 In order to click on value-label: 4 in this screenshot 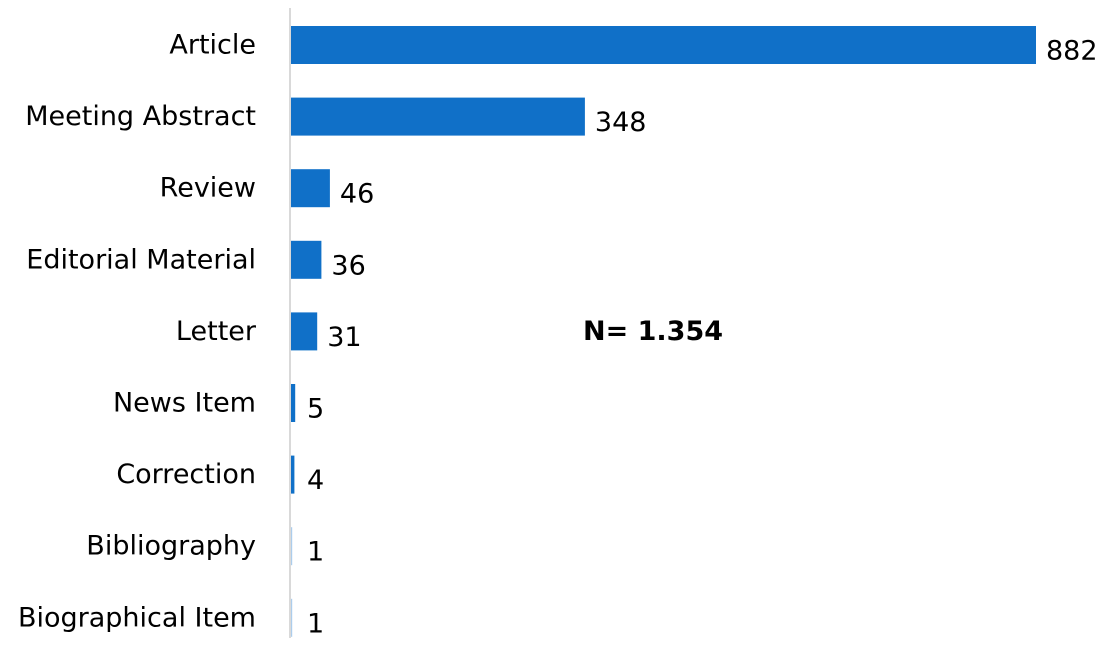, I will do `click(315, 480)`.